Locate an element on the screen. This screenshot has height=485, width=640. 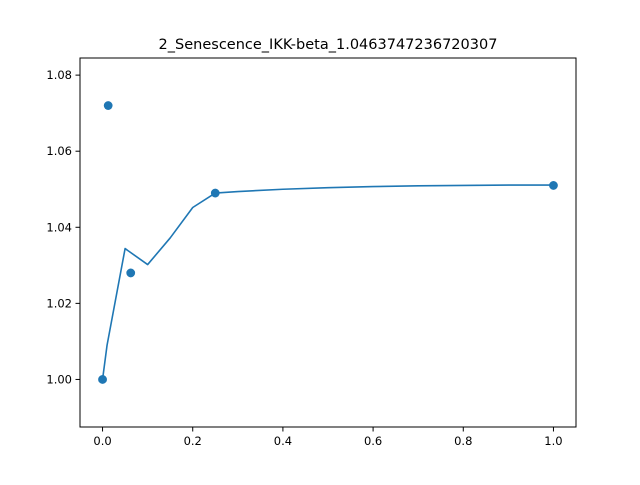
y-tick-label: 1.00 is located at coordinates (59, 379).